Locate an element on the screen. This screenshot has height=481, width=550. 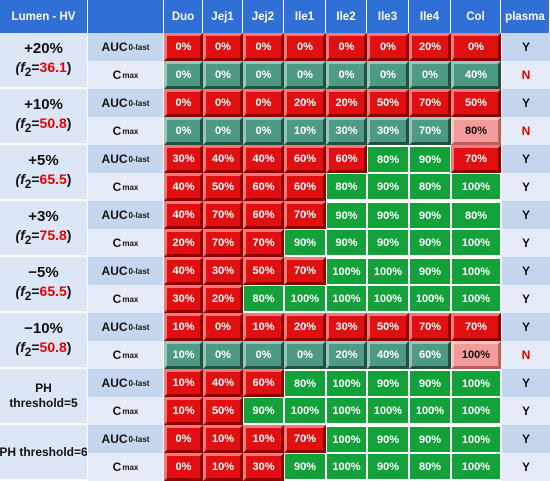
scenario-change: +10% is located at coordinates (43, 104).